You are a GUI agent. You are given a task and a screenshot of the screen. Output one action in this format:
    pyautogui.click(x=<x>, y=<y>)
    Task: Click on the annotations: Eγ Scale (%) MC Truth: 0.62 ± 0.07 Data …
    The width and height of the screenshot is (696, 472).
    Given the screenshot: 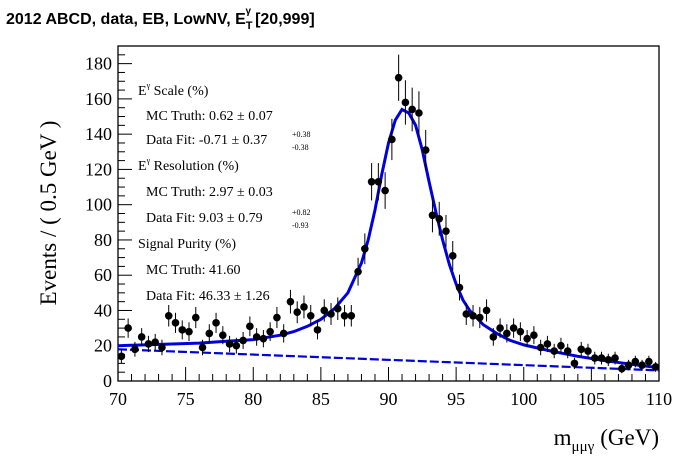 What is the action you would take?
    pyautogui.click(x=224, y=192)
    